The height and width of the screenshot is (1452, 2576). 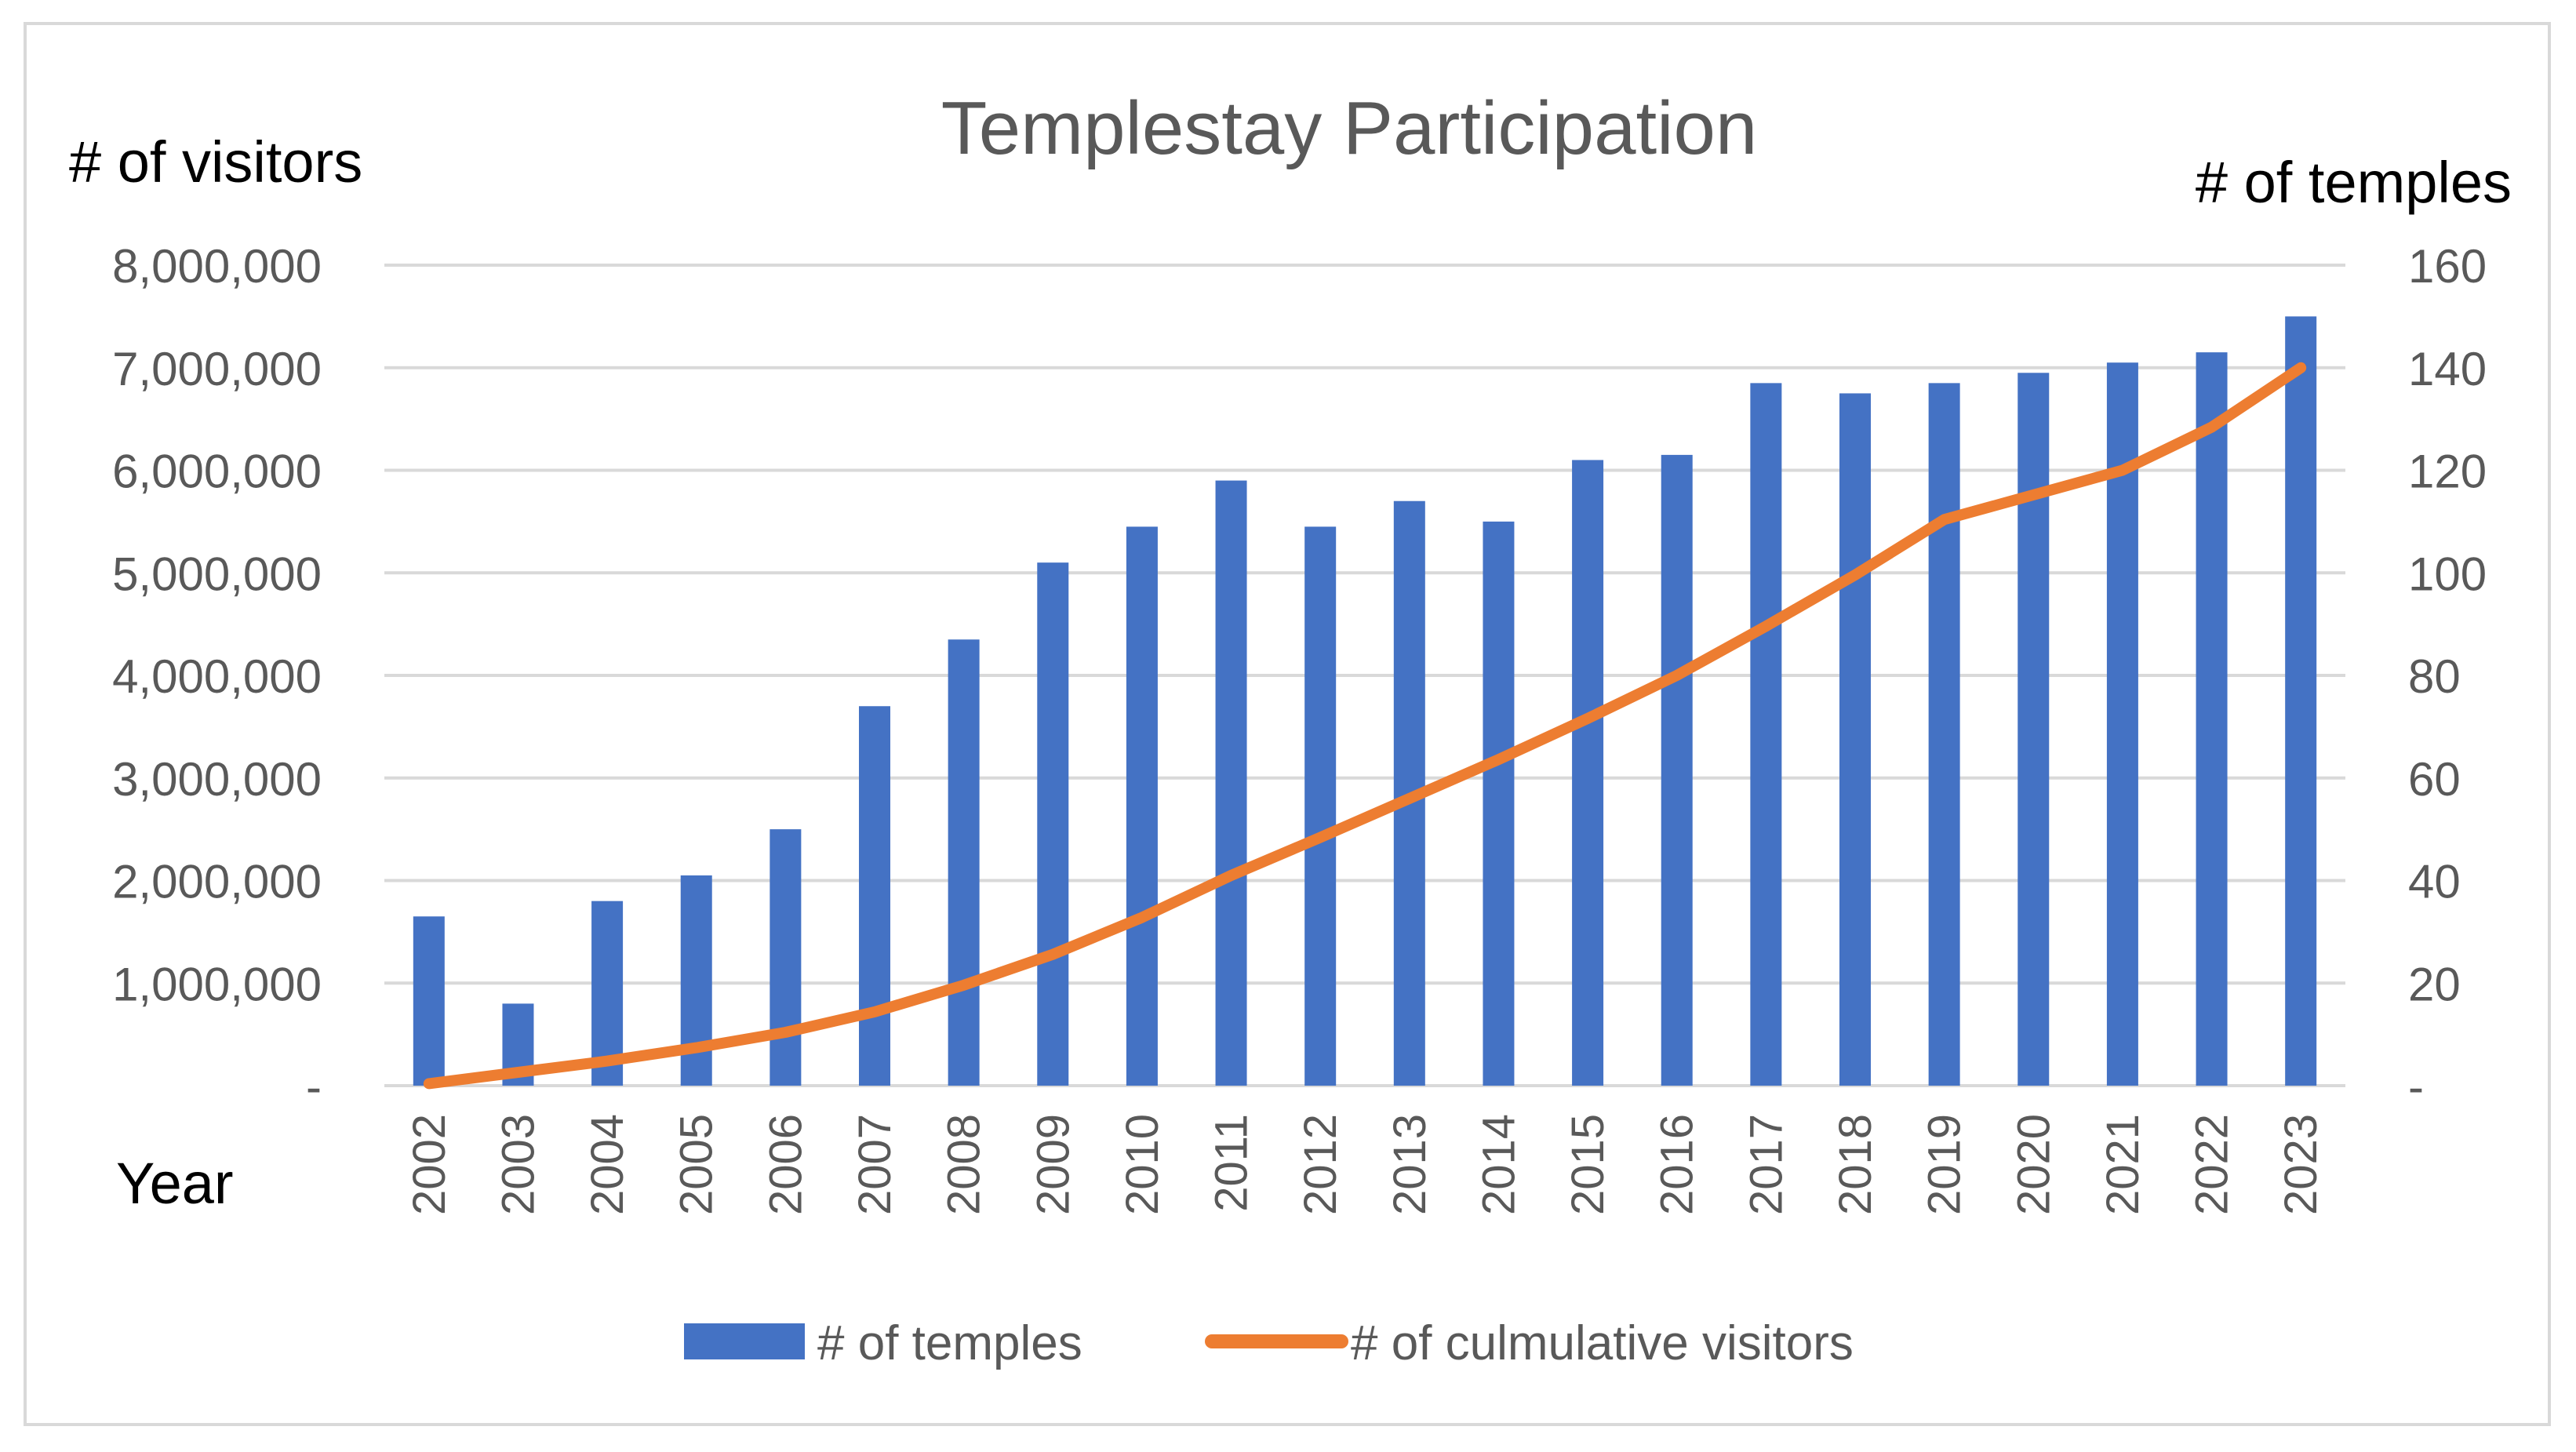 What do you see at coordinates (1588, 1164) in the screenshot?
I see `x-tick-label: 2015` at bounding box center [1588, 1164].